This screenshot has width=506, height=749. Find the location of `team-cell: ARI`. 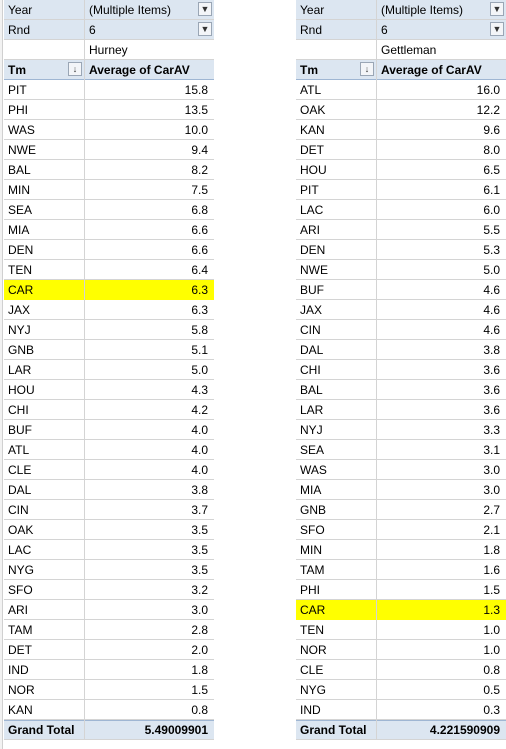

team-cell: ARI is located at coordinates (44, 609).